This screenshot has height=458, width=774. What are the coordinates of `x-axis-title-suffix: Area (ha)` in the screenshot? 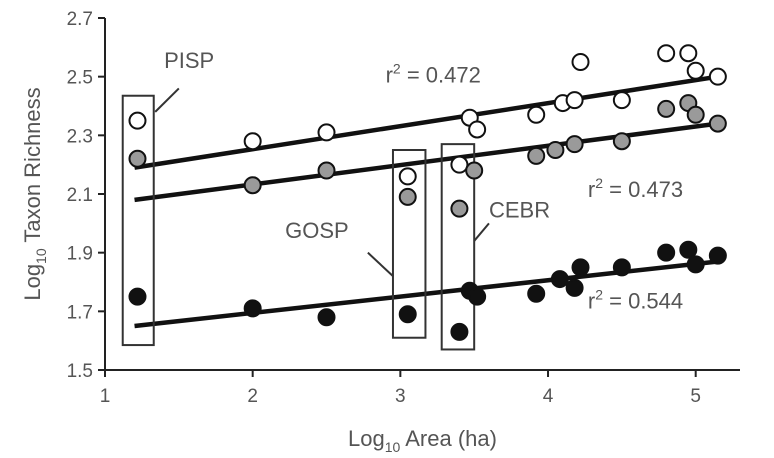 It's located at (448, 438).